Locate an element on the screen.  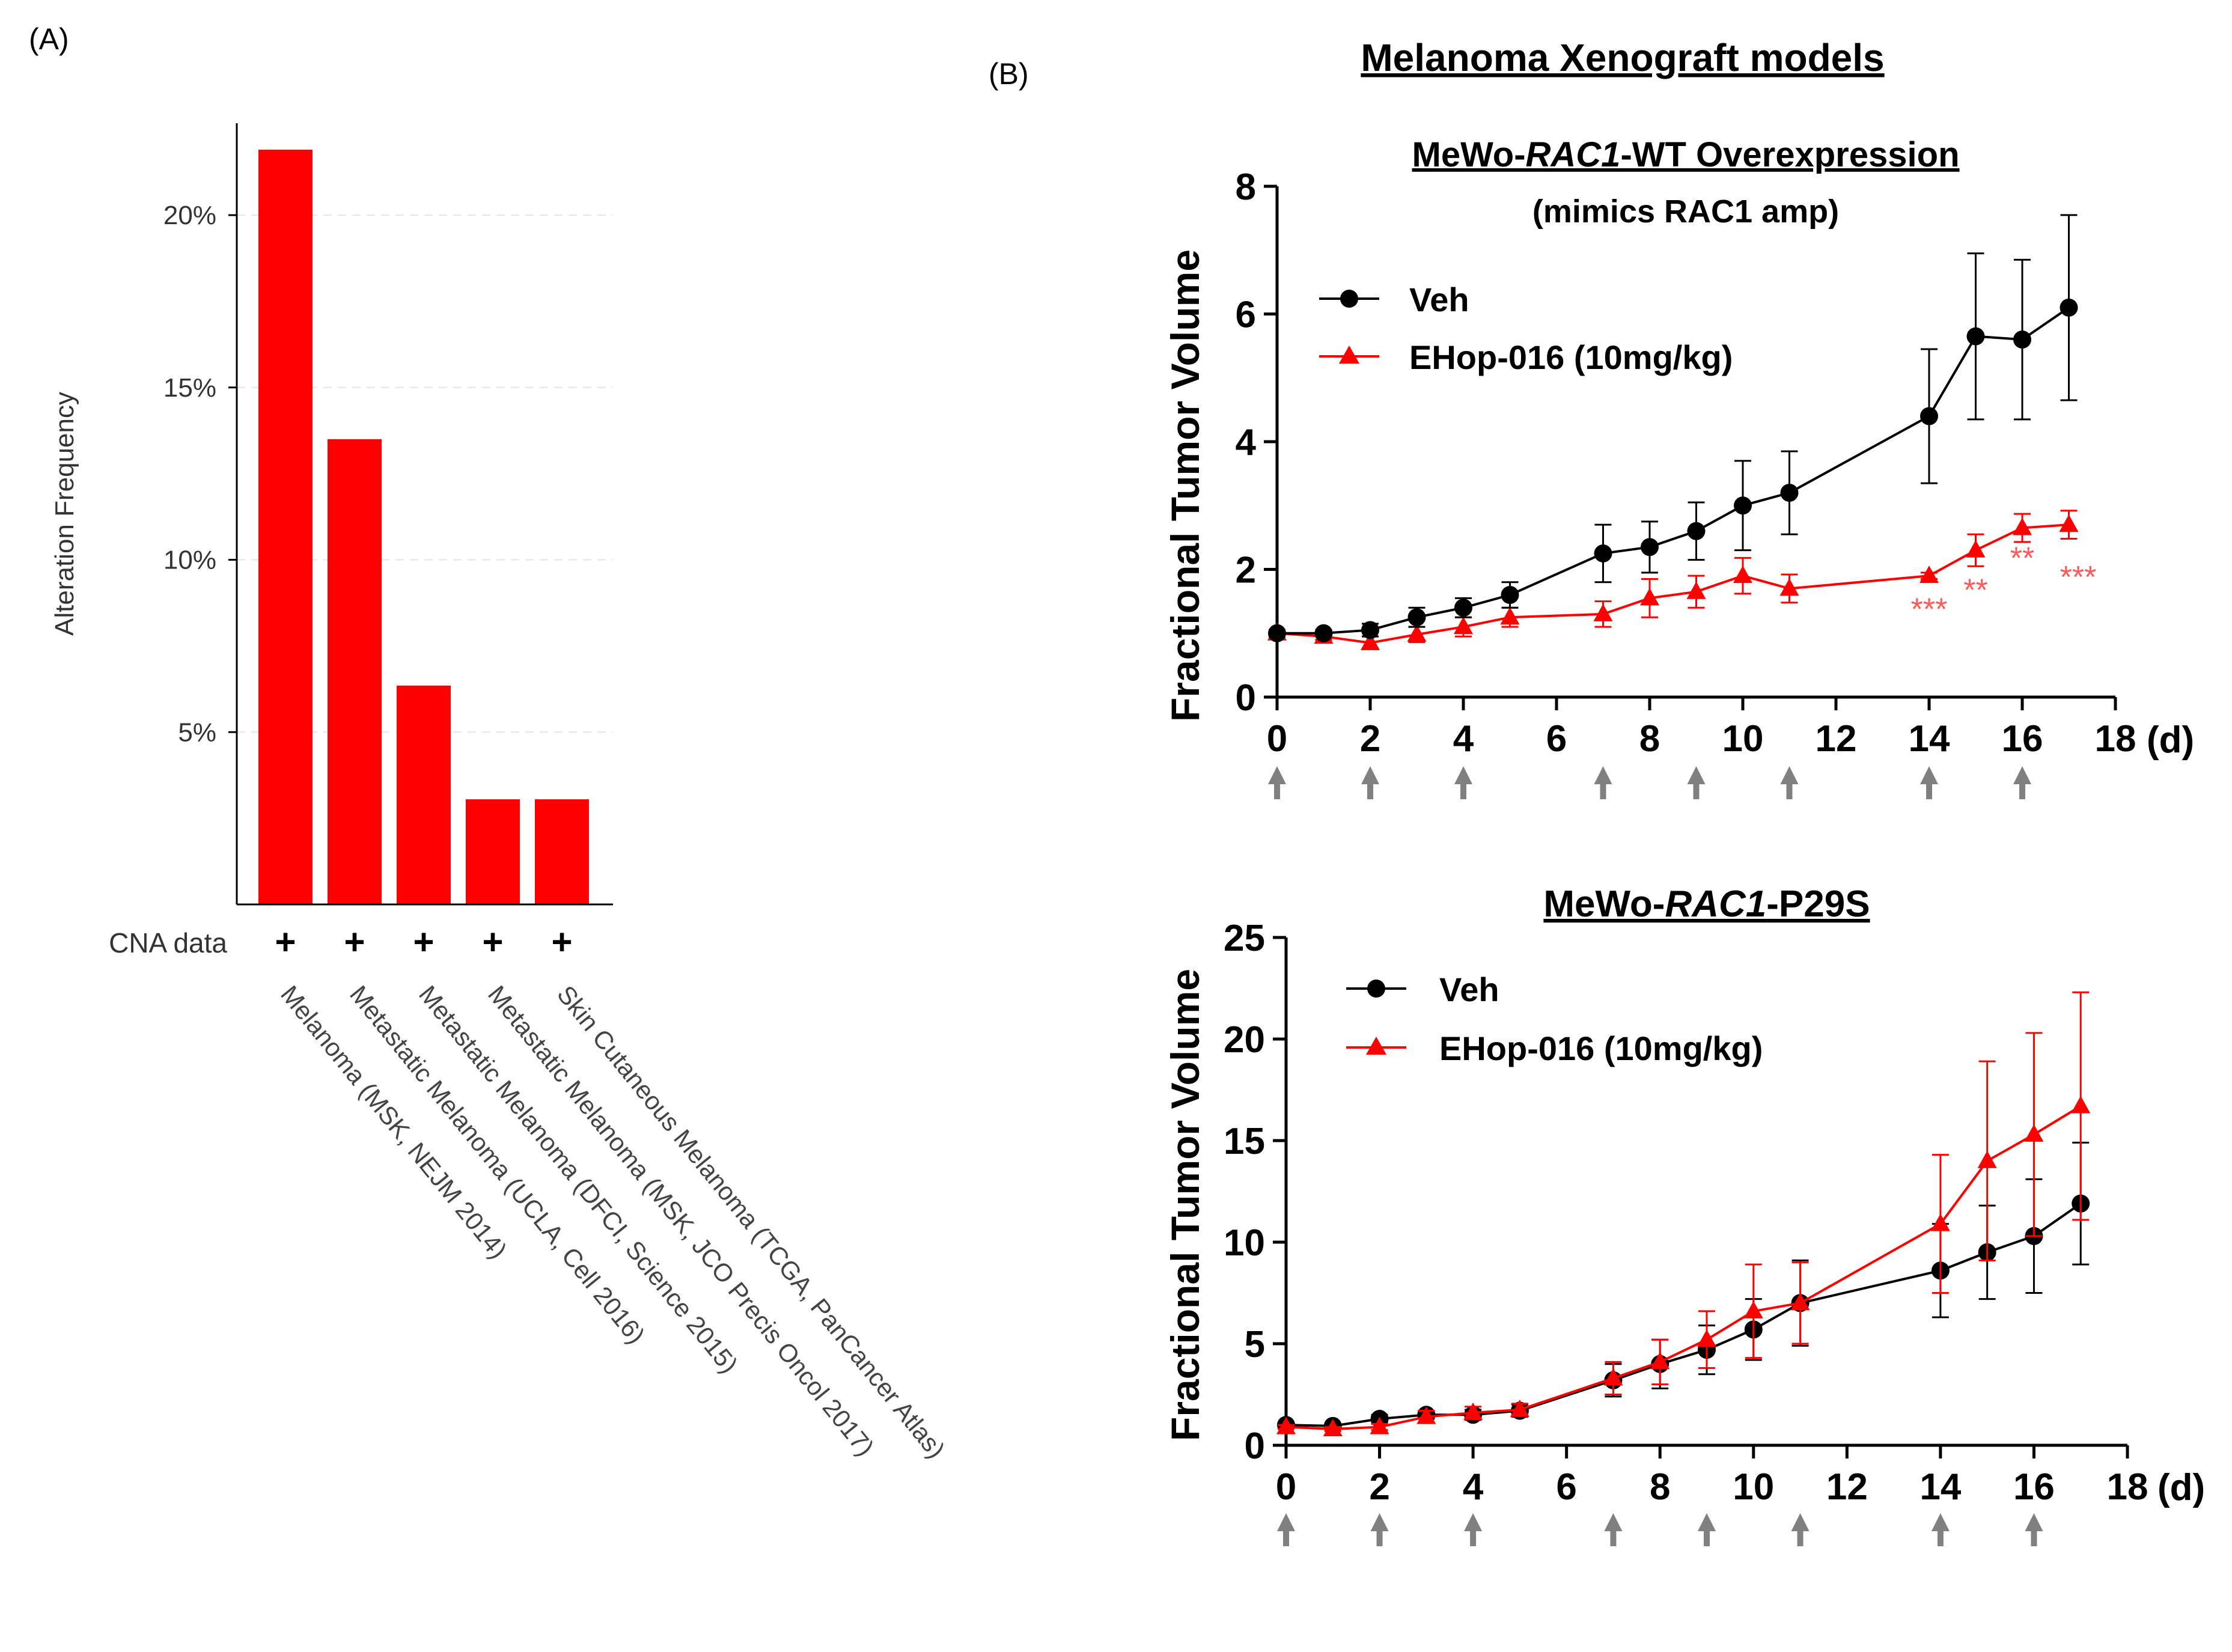
bottom-dosing-arrows is located at coordinates (1660, 1529).